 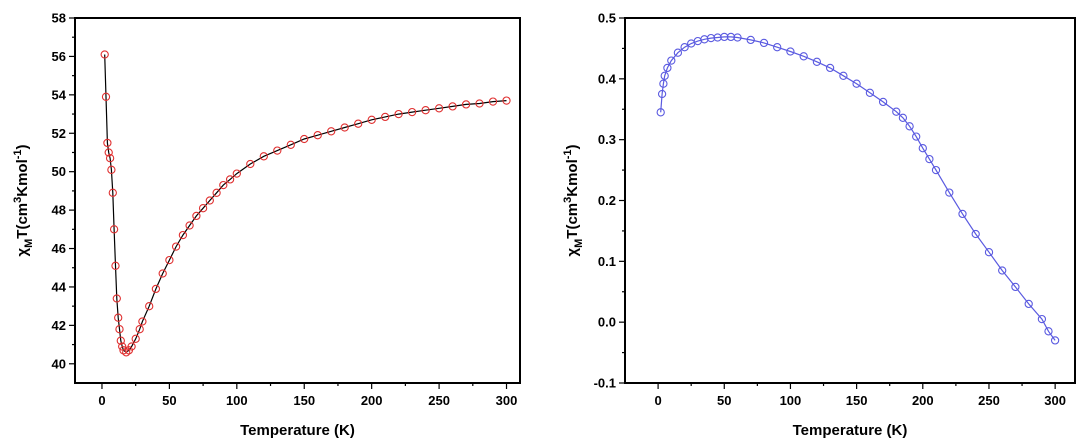 What do you see at coordinates (607, 139) in the screenshot?
I see `y-tick-label: 0.3` at bounding box center [607, 139].